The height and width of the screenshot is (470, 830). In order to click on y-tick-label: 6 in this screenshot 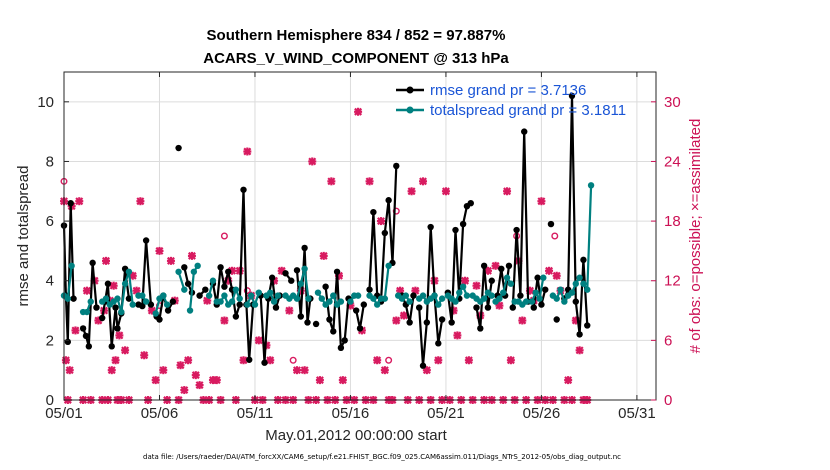, I will do `click(50, 221)`.